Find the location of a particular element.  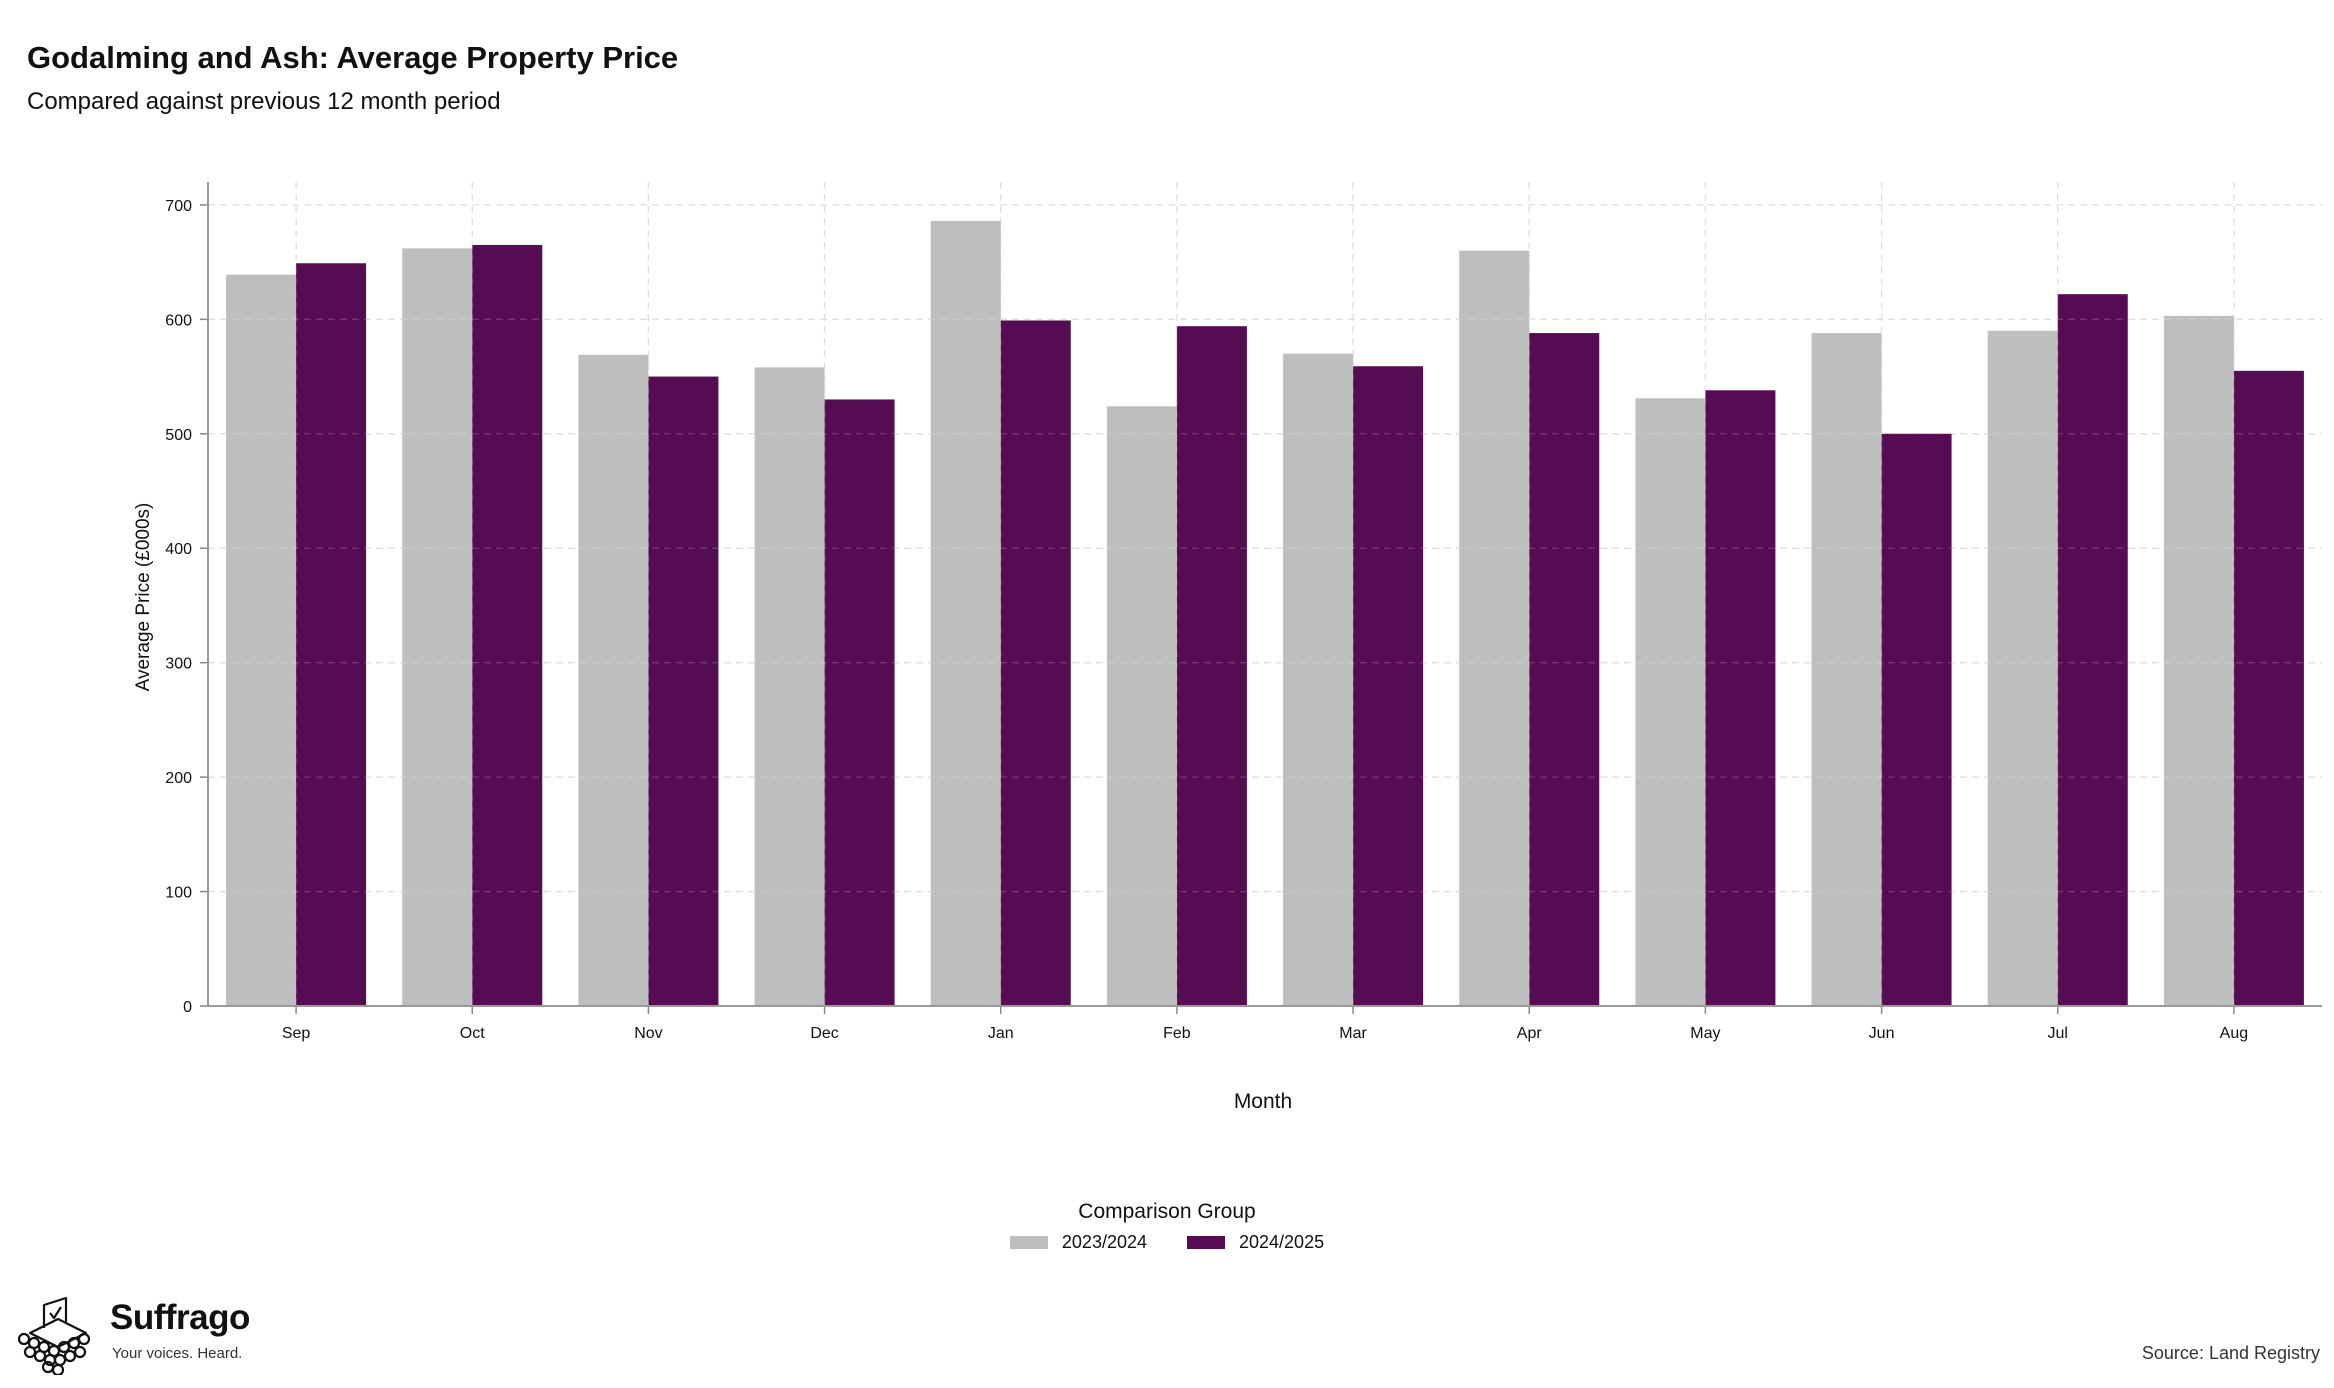

suffrago-logo: Suffrago Your voices. Heard. is located at coordinates (144, 1336).